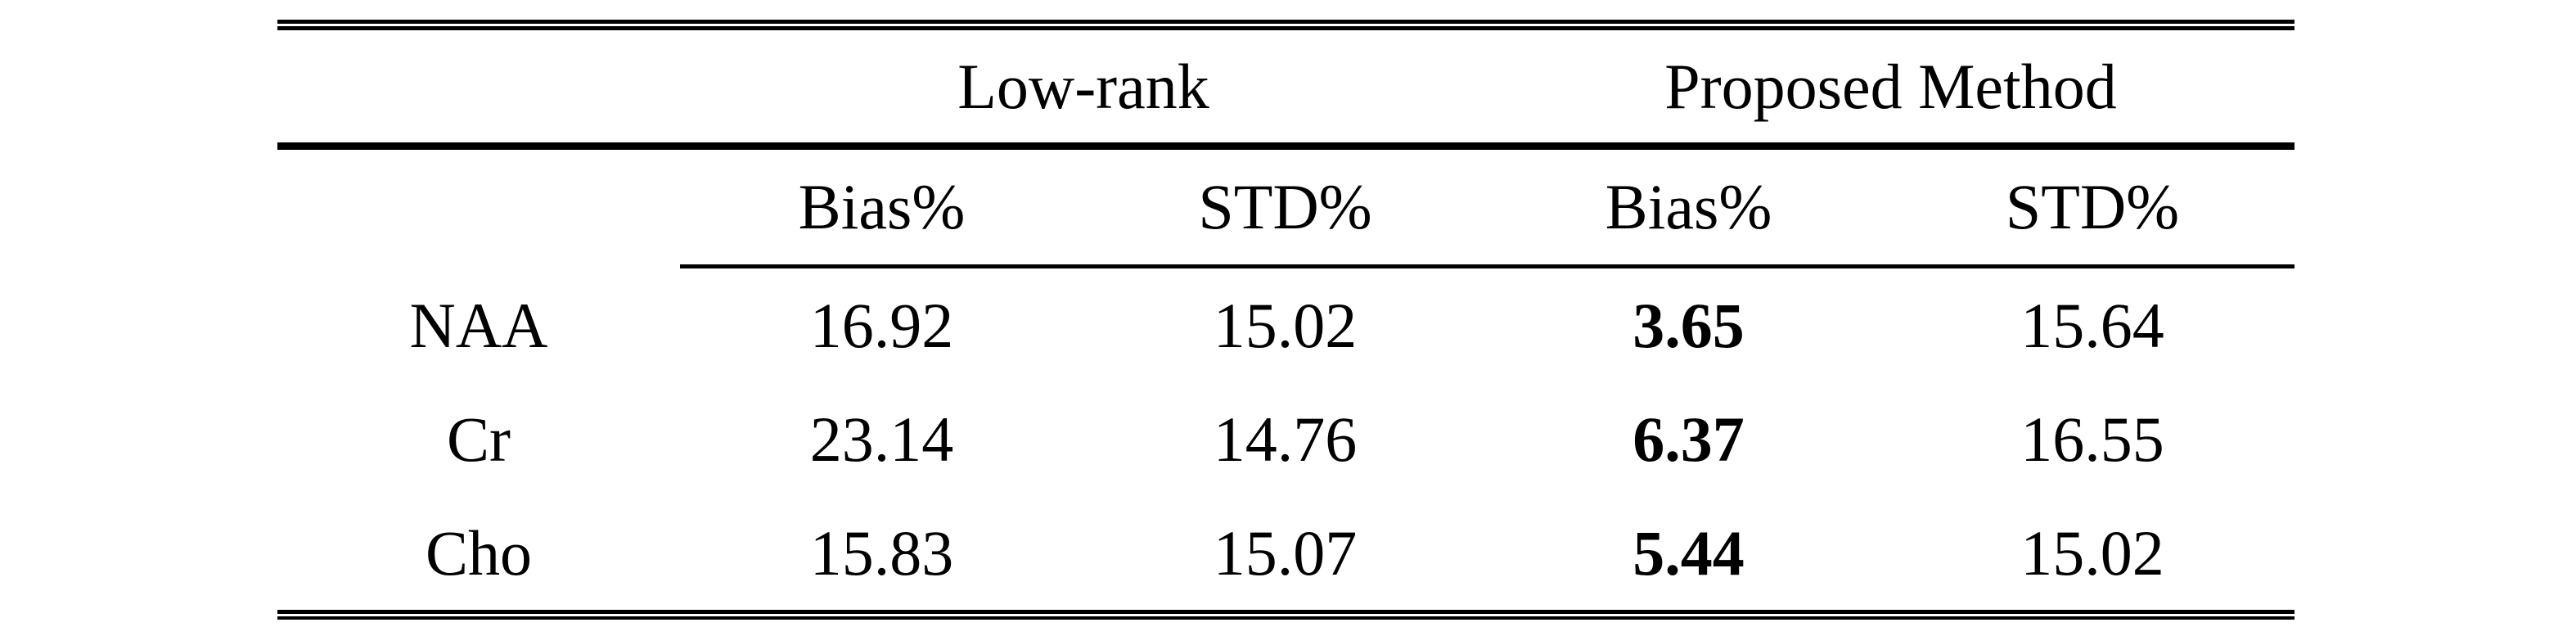 The image size is (2576, 636). What do you see at coordinates (2092, 325) in the screenshot?
I see `cell-naa-proposed-std: 15.64` at bounding box center [2092, 325].